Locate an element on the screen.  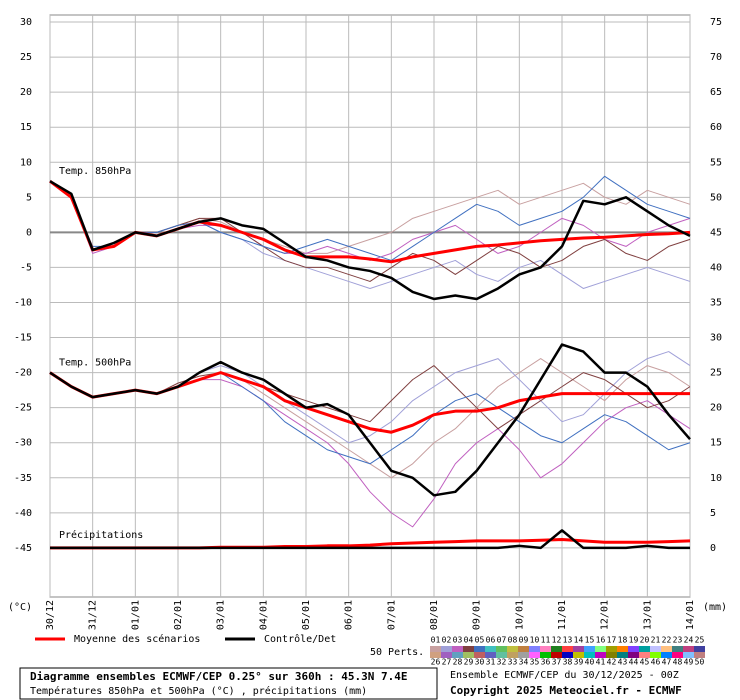
y2-tick-label: 75 is located at coordinates (716, 22).